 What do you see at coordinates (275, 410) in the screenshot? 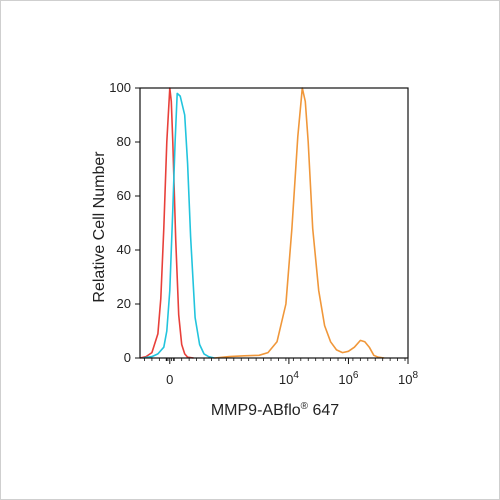
I see `x-axis-title: MMP9-ABflo® 647` at bounding box center [275, 410].